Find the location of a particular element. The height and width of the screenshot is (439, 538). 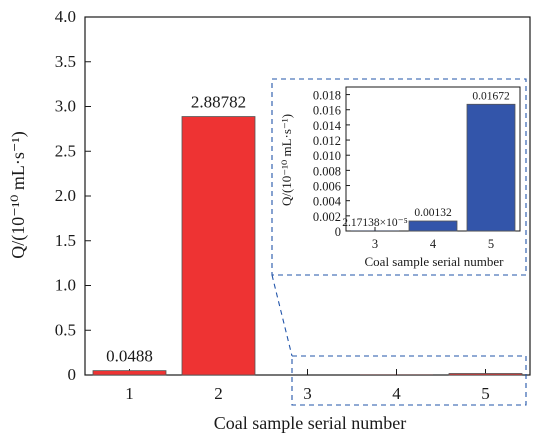

inset-data-labels: 2.17138×10⁻⁵ 0.00132 0.01672 is located at coordinates (426, 159).